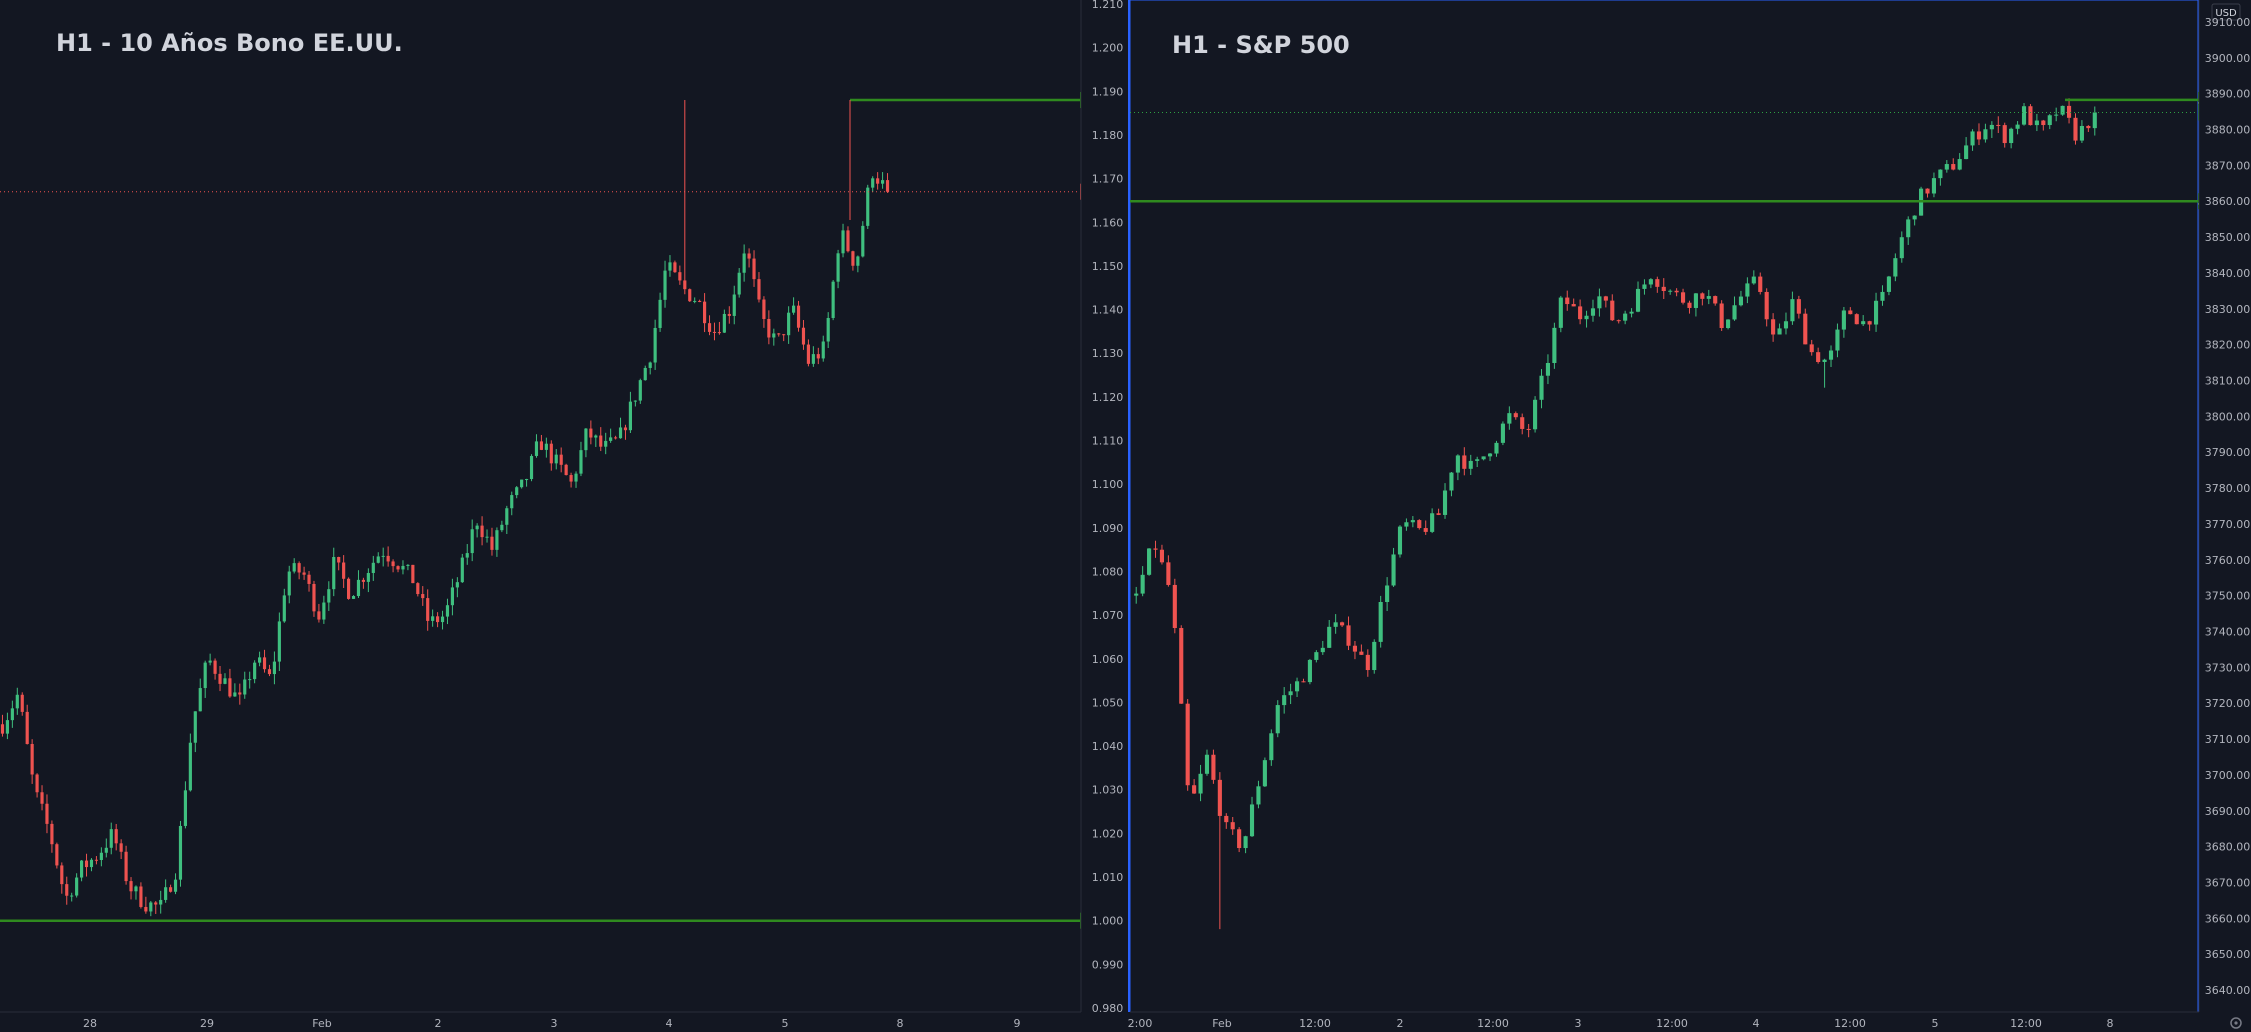  Describe the element at coordinates (1578, 1023) in the screenshot. I see `sp500-x-tick-label: 3` at that location.